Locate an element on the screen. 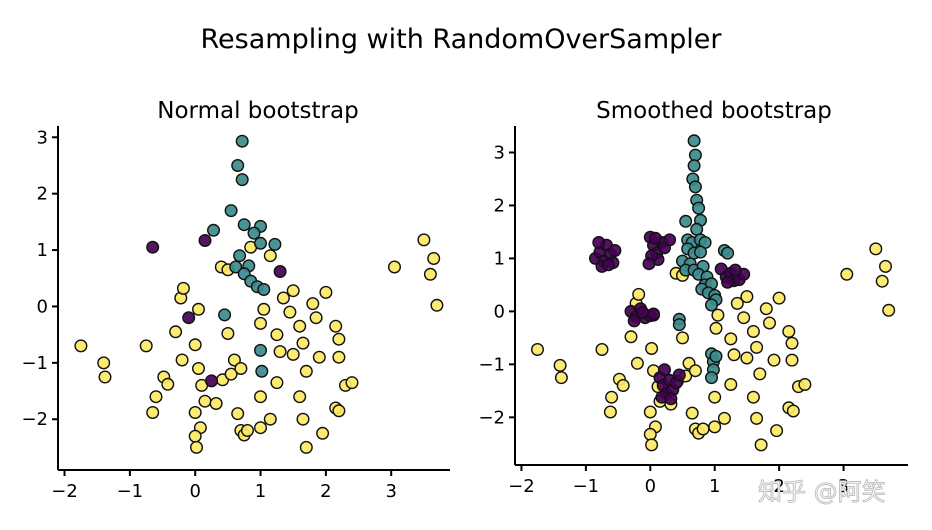 Image resolution: width=932 pixels, height=530 pixels. figure-title: Resampling with RandomOverSampler is located at coordinates (462, 39).